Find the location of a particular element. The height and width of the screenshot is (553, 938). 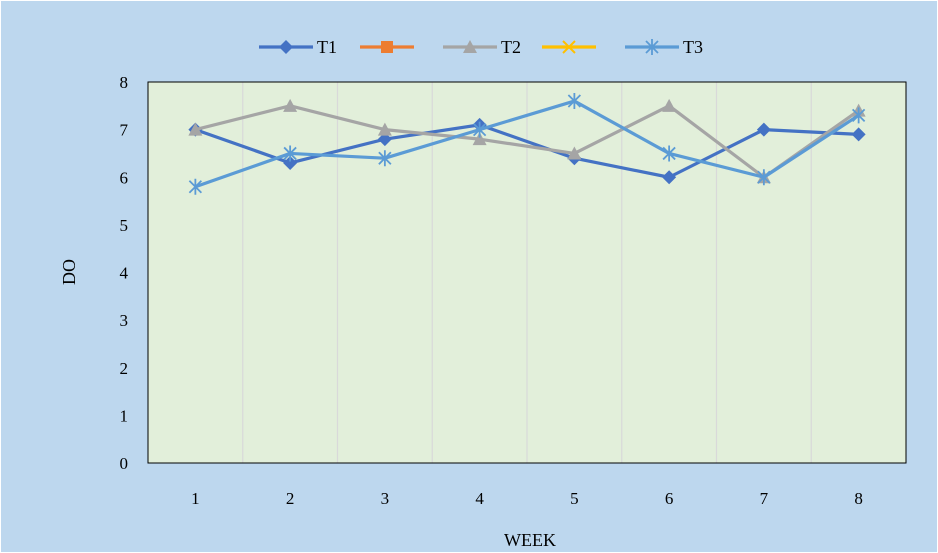

y-tick-label: 4 is located at coordinates (124, 273).